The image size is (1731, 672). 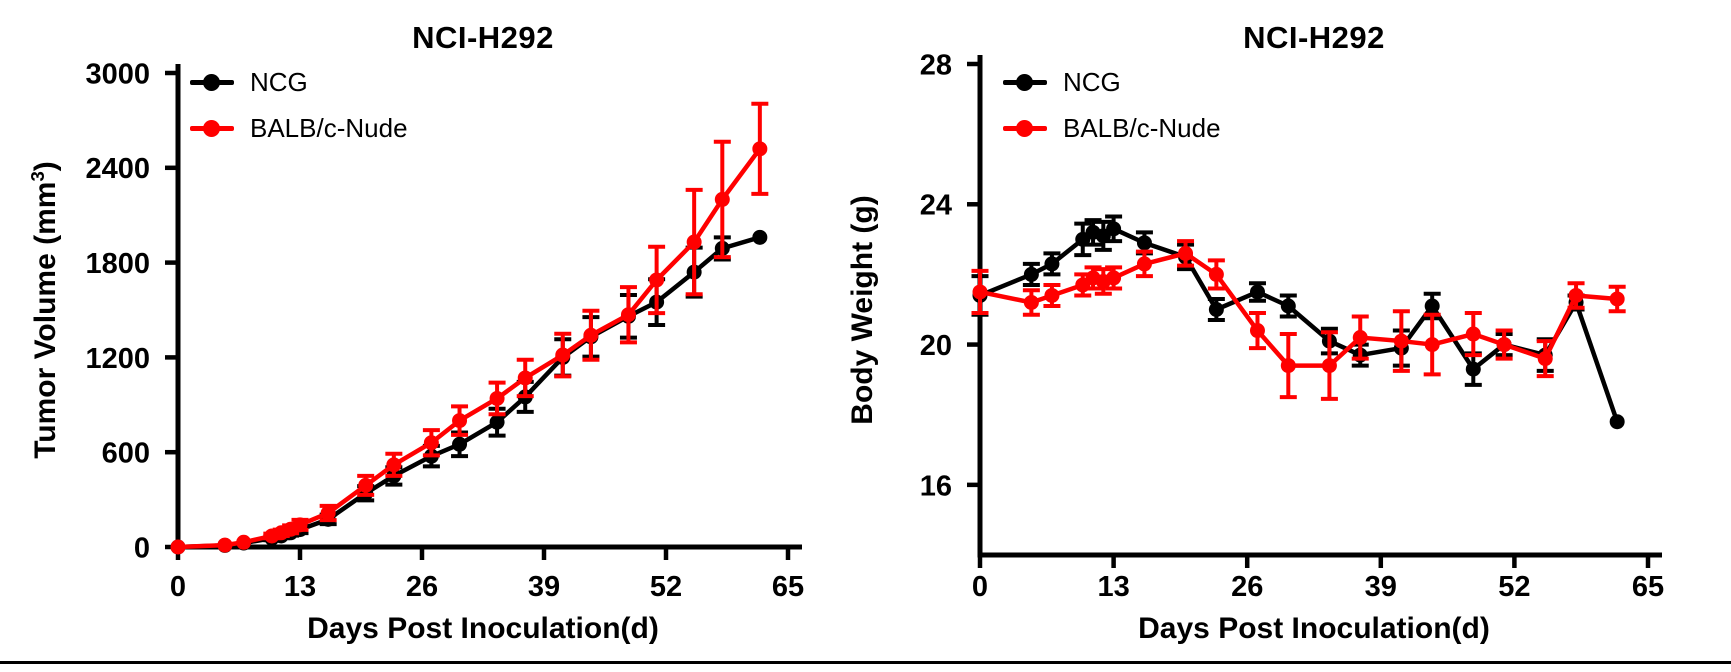 I want to click on svg-text: 16, so click(x=936, y=486).